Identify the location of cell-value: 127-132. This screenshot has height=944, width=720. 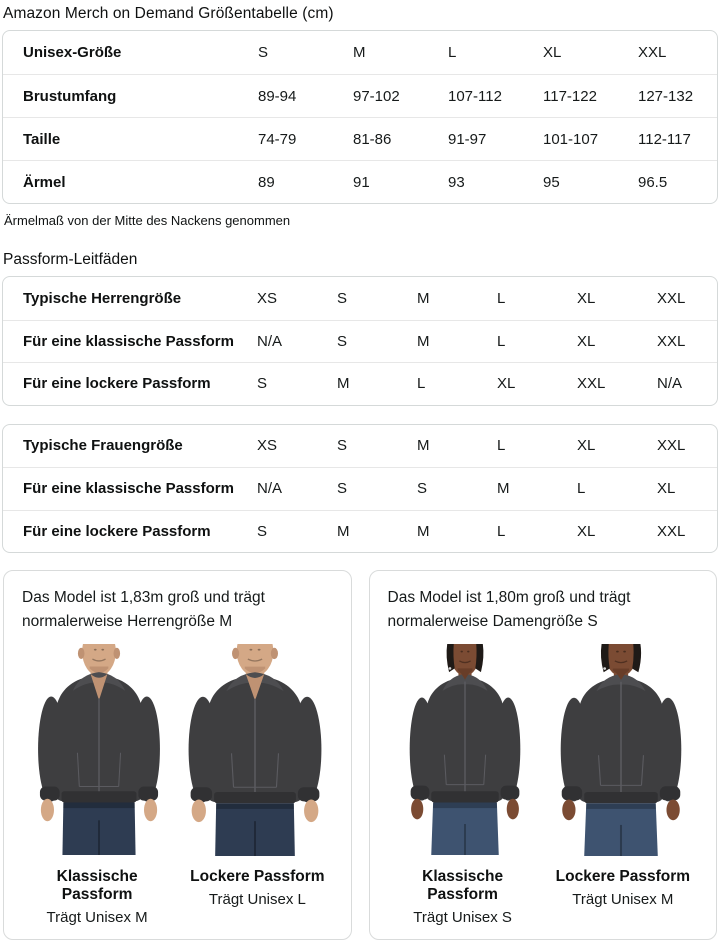
(666, 96).